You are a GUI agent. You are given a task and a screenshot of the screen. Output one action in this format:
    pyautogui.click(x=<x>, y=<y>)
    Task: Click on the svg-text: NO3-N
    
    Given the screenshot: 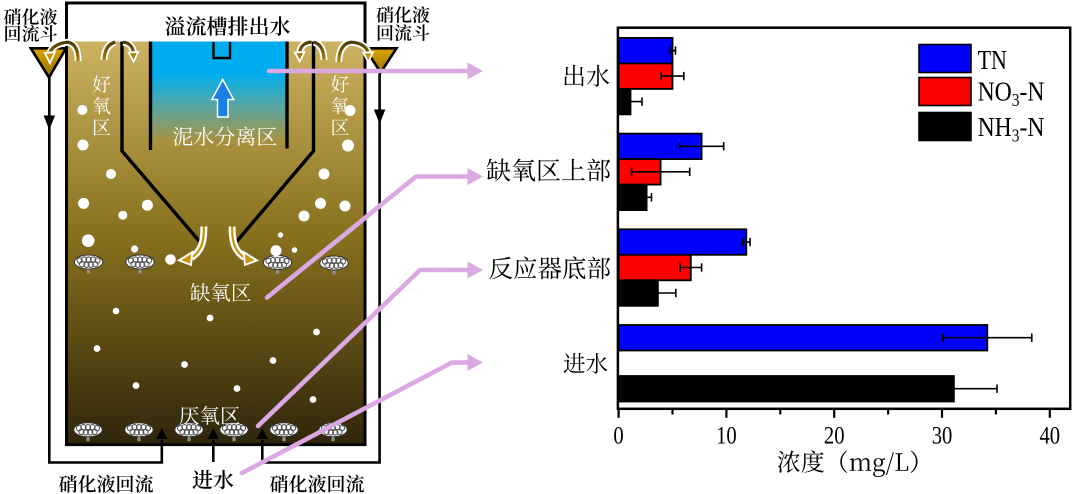 What is the action you would take?
    pyautogui.click(x=1011, y=93)
    